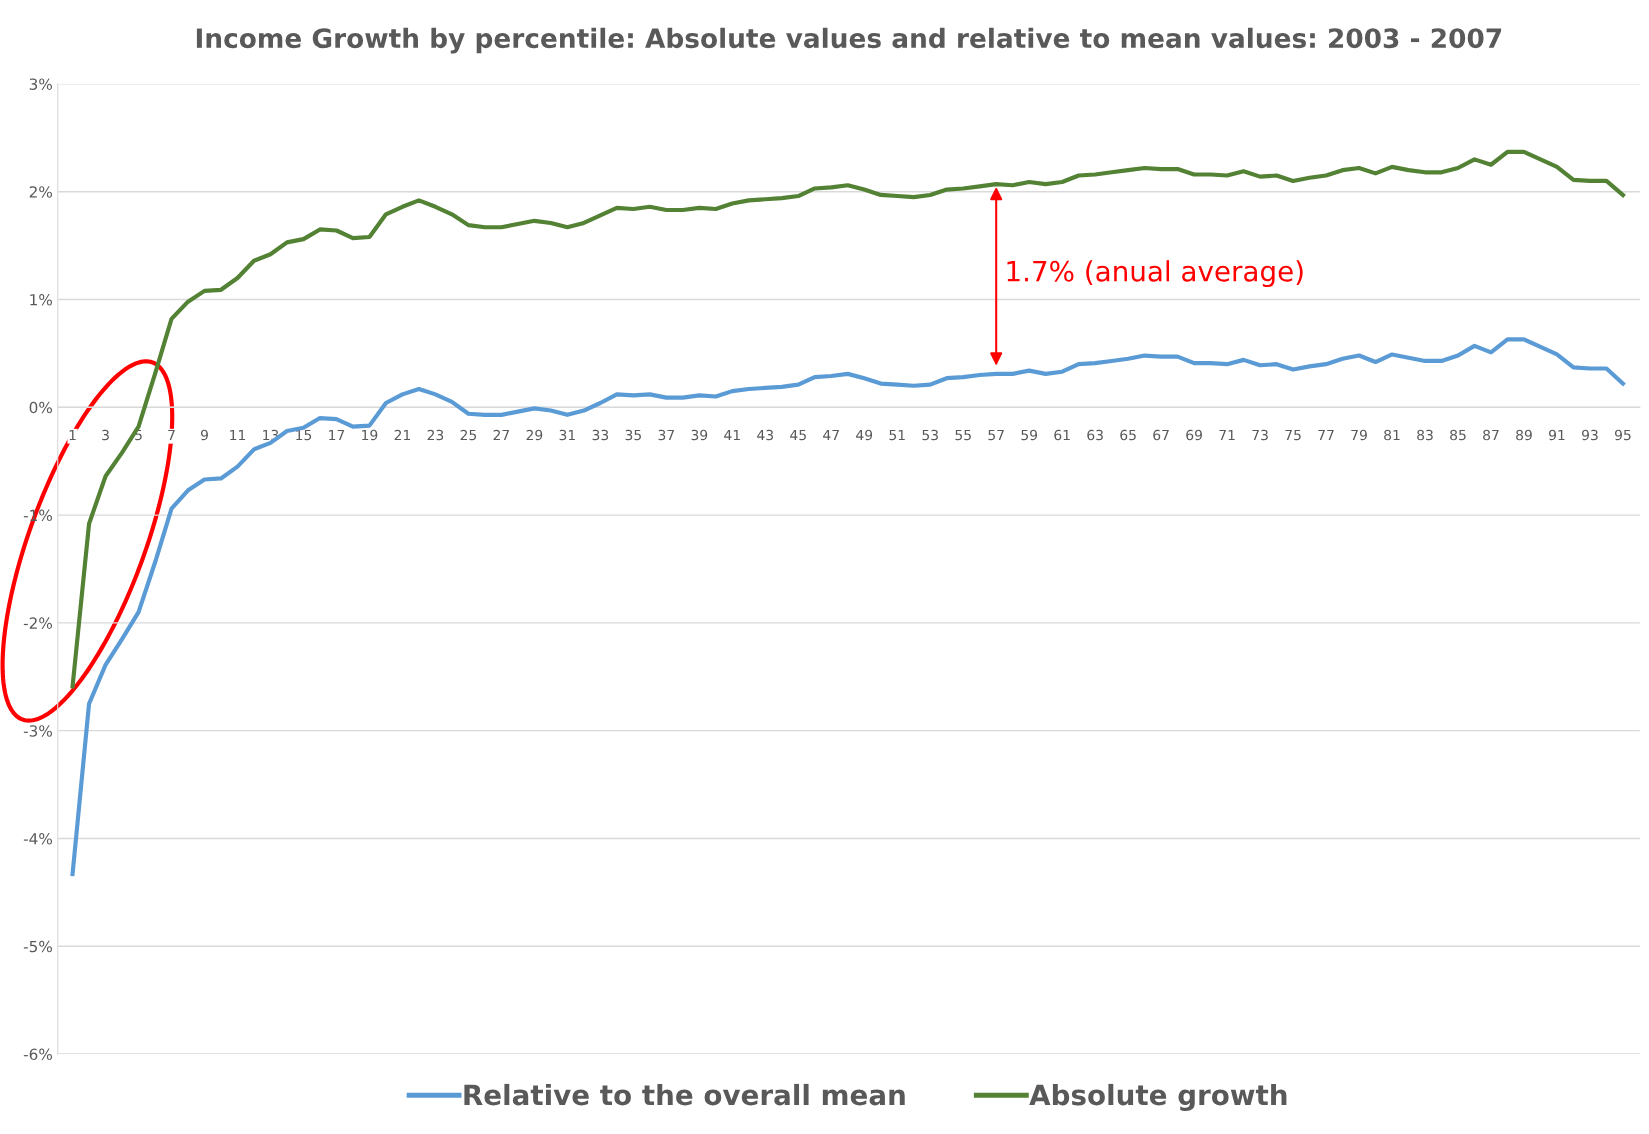 The height and width of the screenshot is (1134, 1649). What do you see at coordinates (849, 40) in the screenshot?
I see `chart-title: Income Growth by percentile: Absolute values and relative to mean values: 2003 - 2007` at bounding box center [849, 40].